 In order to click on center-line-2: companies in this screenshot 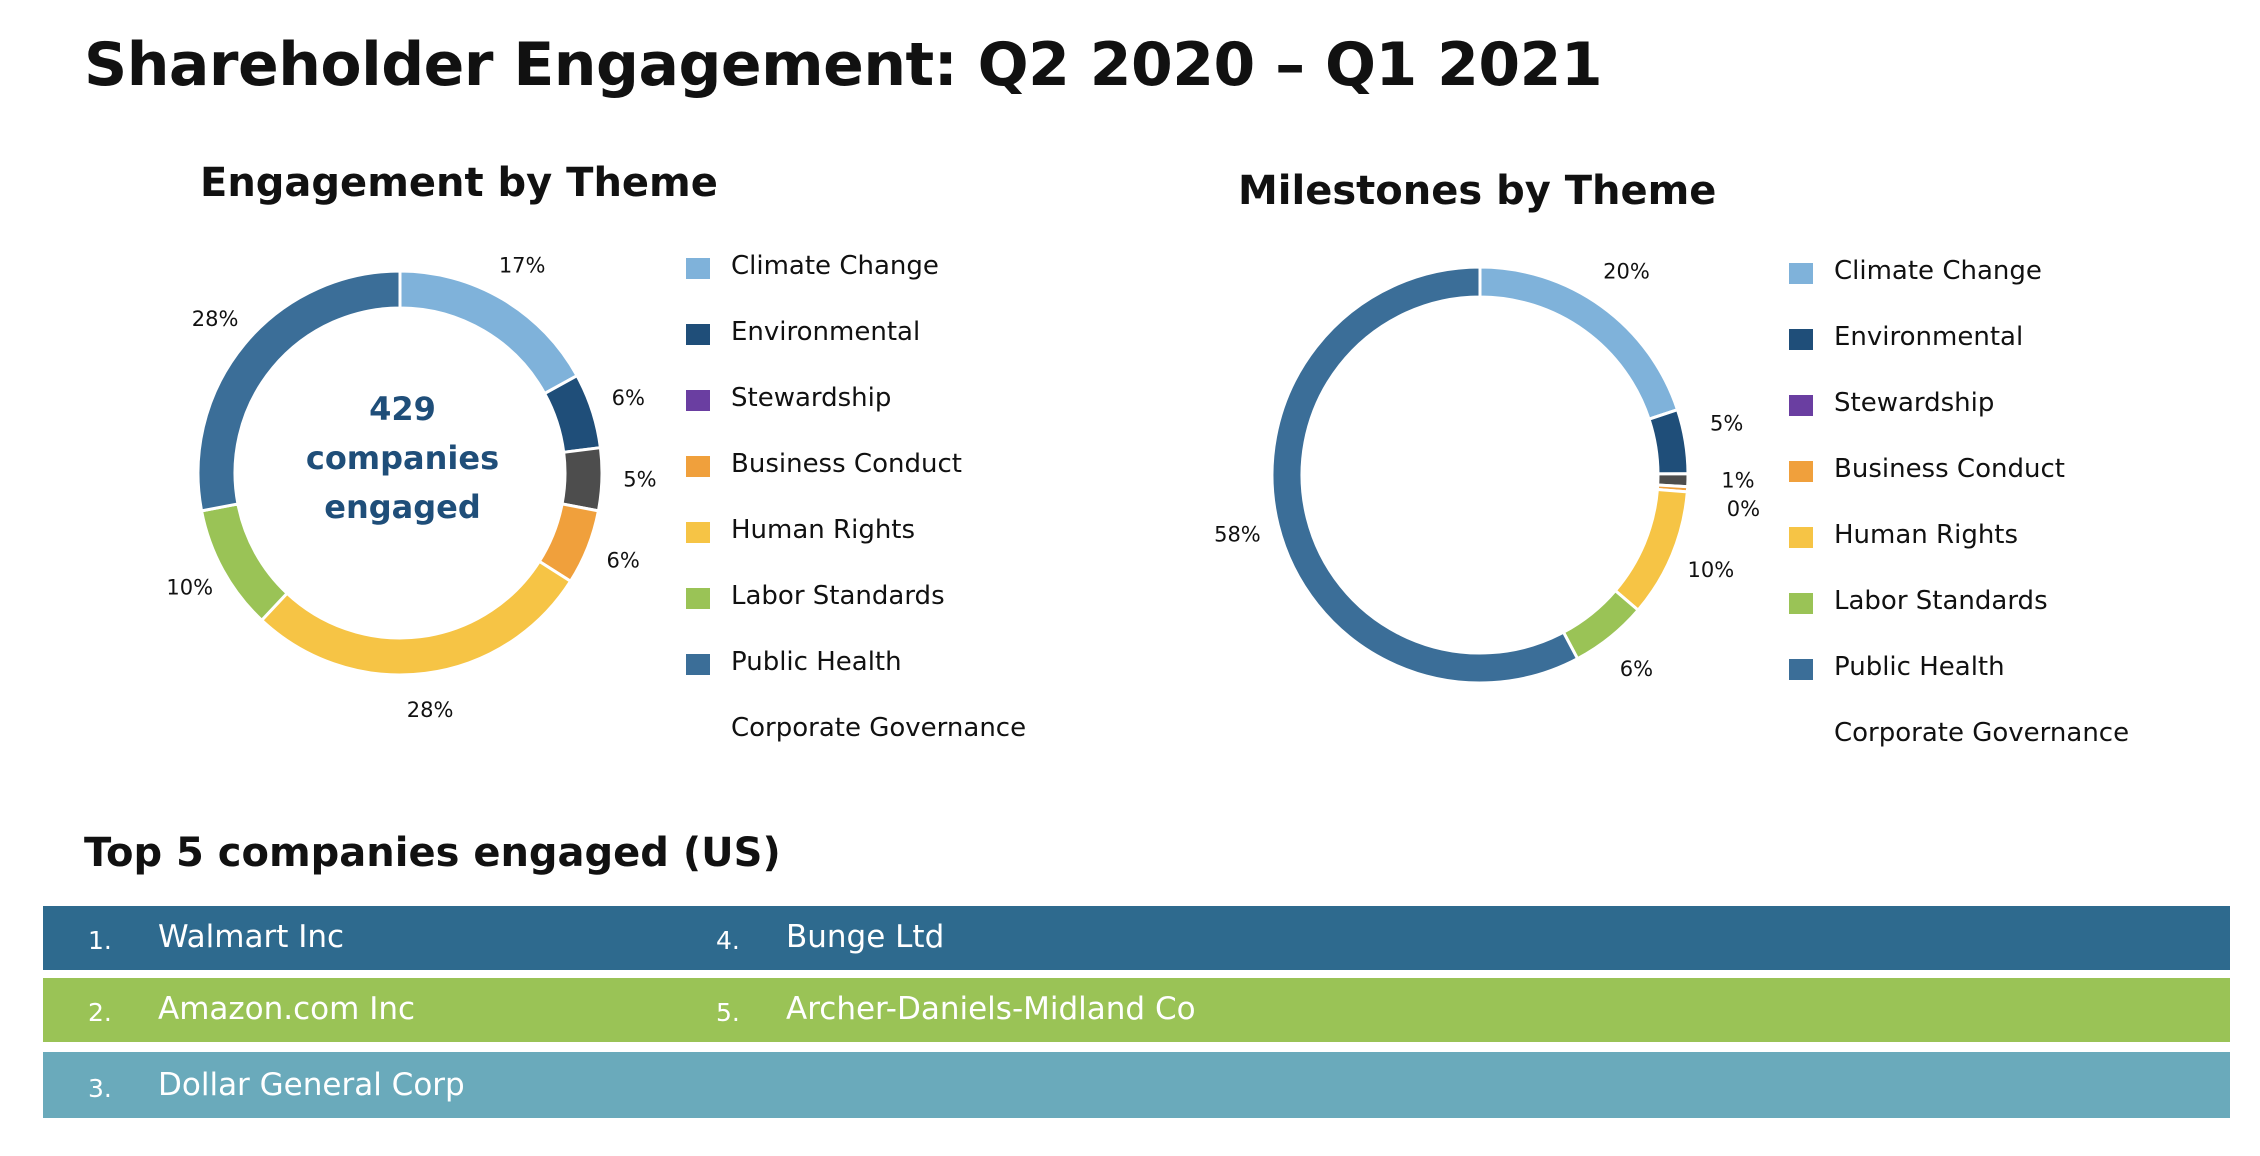, I will do `click(402, 458)`.